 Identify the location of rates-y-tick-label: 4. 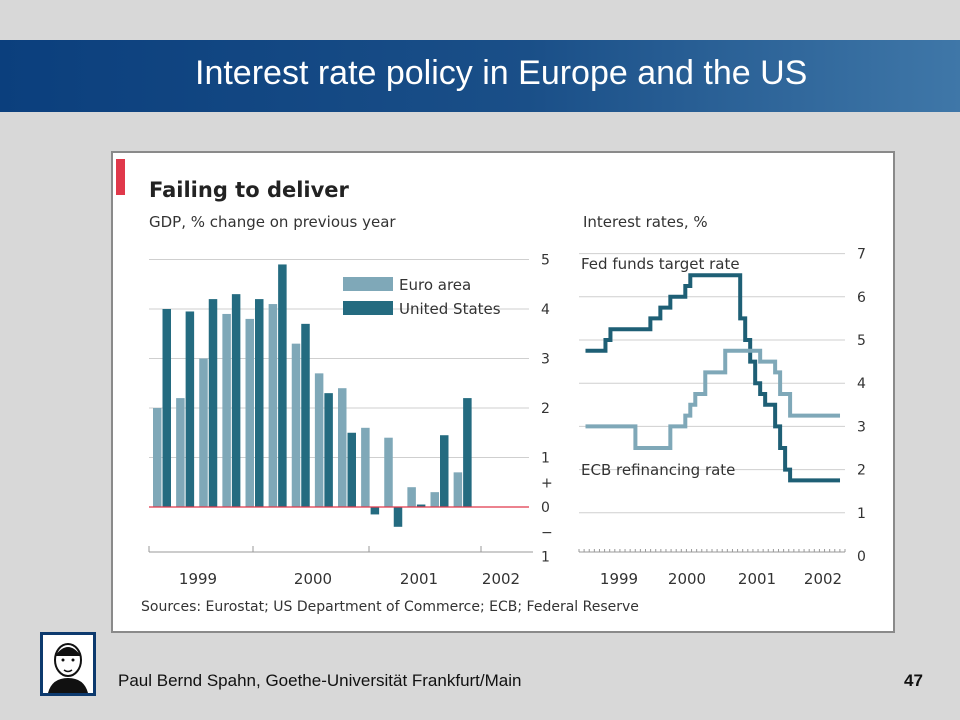
(861, 384).